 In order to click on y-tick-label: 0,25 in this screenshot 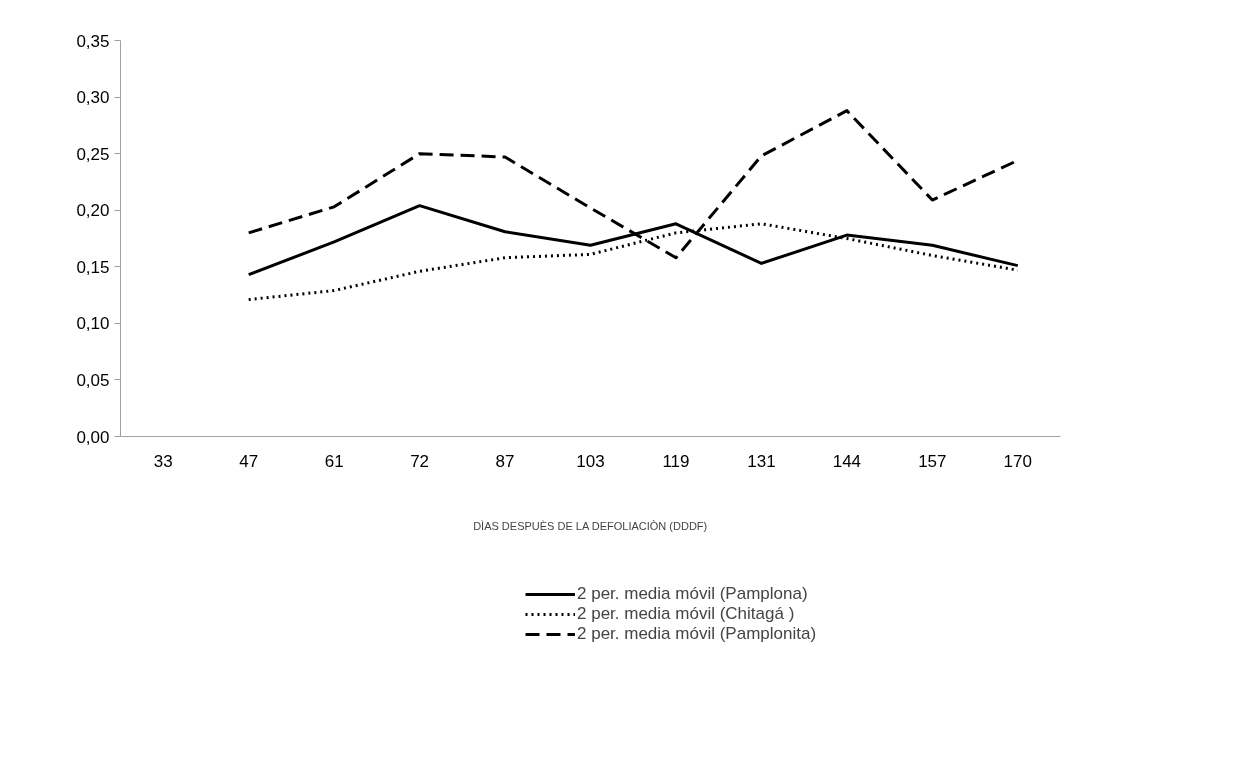, I will do `click(93, 154)`.